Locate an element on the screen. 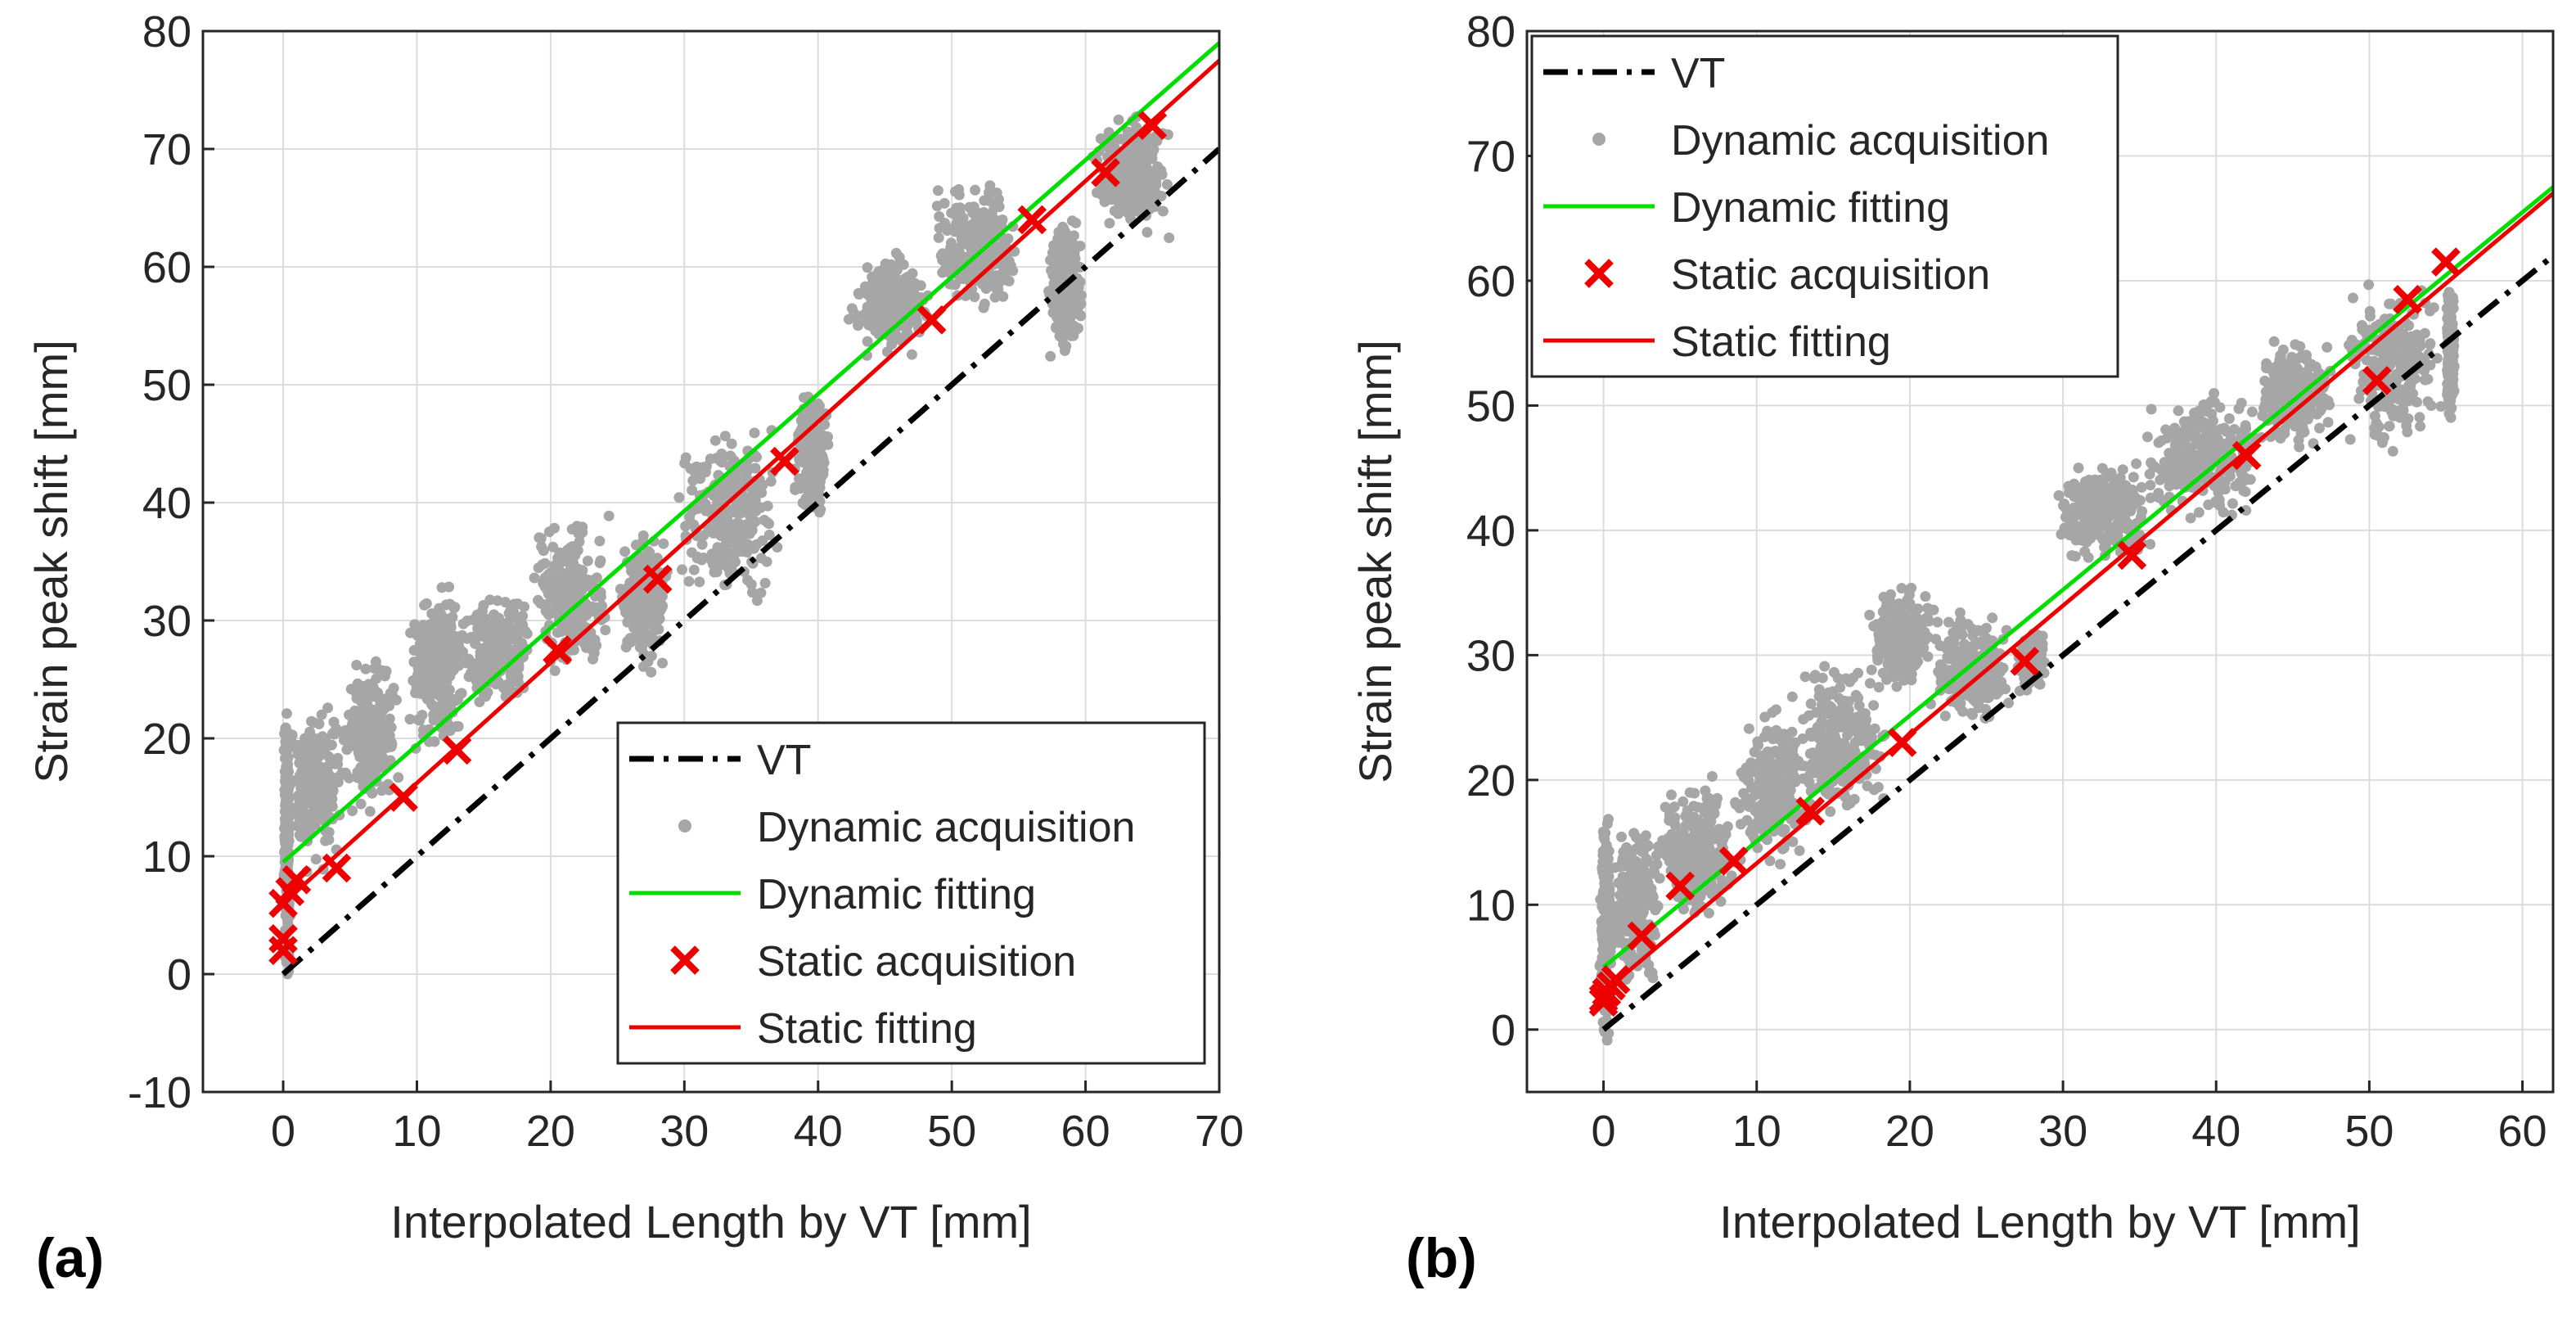 This screenshot has width=2576, height=1331. x-tick-label: 30 is located at coordinates (684, 1131).